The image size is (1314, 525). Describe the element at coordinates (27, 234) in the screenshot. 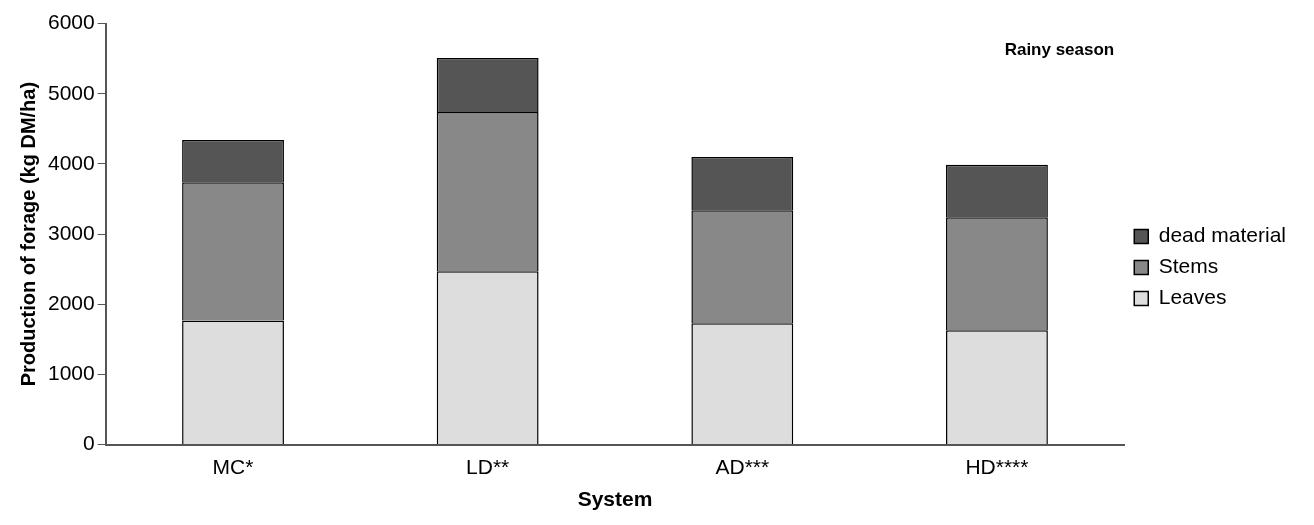

I see `y-axis-title: Production of forage (kg DM/ha)` at that location.